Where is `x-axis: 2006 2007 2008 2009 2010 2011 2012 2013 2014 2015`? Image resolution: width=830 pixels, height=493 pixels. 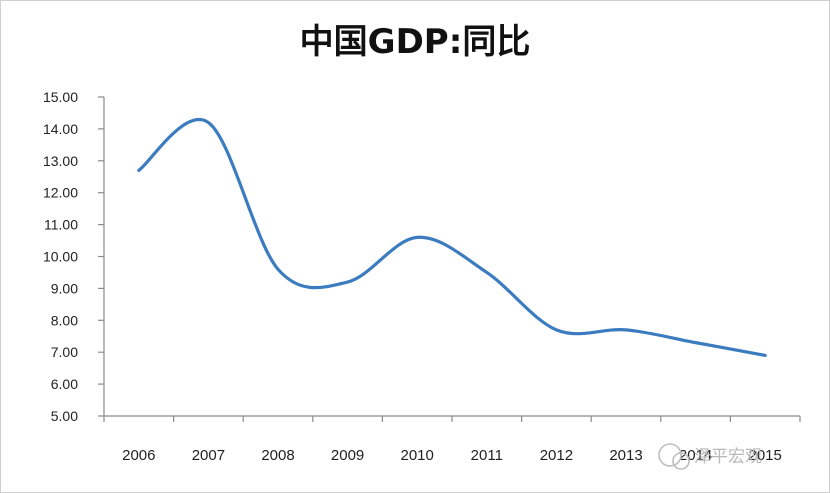 x-axis: 2006 2007 2008 2009 2010 2011 2012 2013 2014 2015 is located at coordinates (452, 439).